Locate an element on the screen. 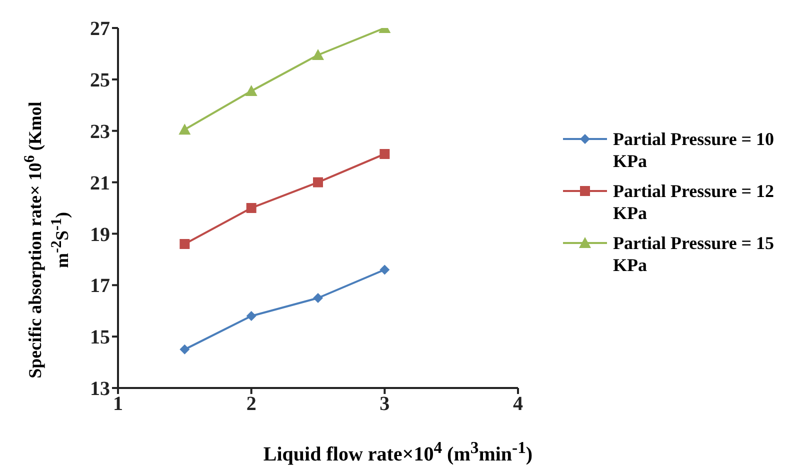 This screenshot has width=809, height=475. x-axis-title: Liquid flow rate×10$^{4}$ (m$^{3}$min$^{-1}$) is located at coordinates (398, 452).